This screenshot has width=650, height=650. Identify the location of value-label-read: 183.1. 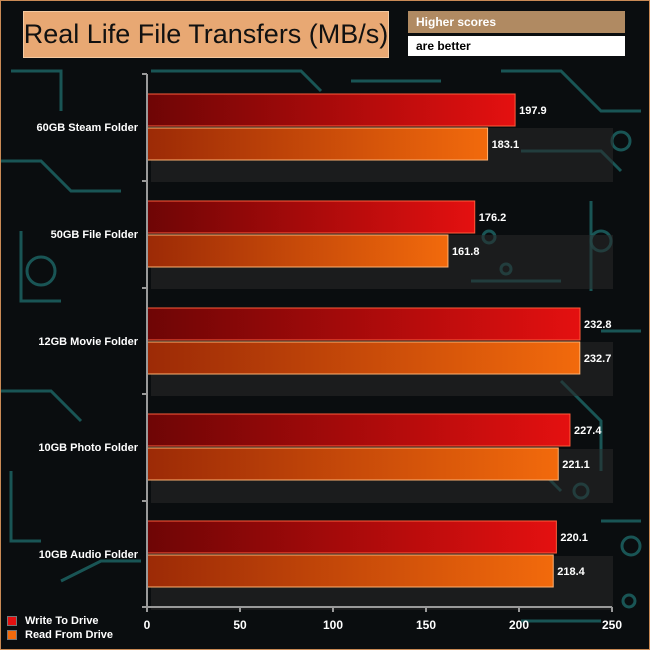
(506, 145).